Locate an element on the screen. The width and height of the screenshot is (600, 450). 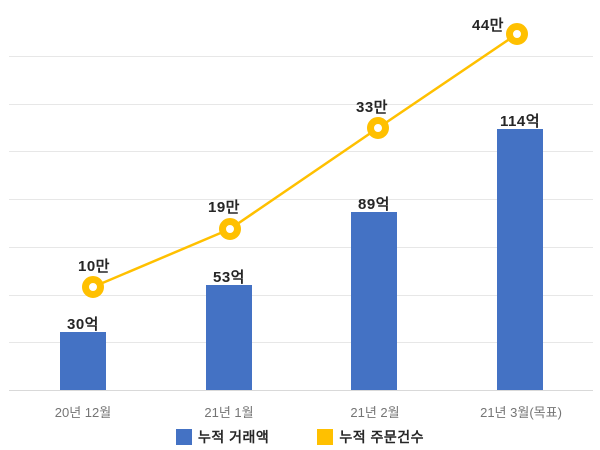
x-axis-label: 21년 2월 is located at coordinates (375, 412).